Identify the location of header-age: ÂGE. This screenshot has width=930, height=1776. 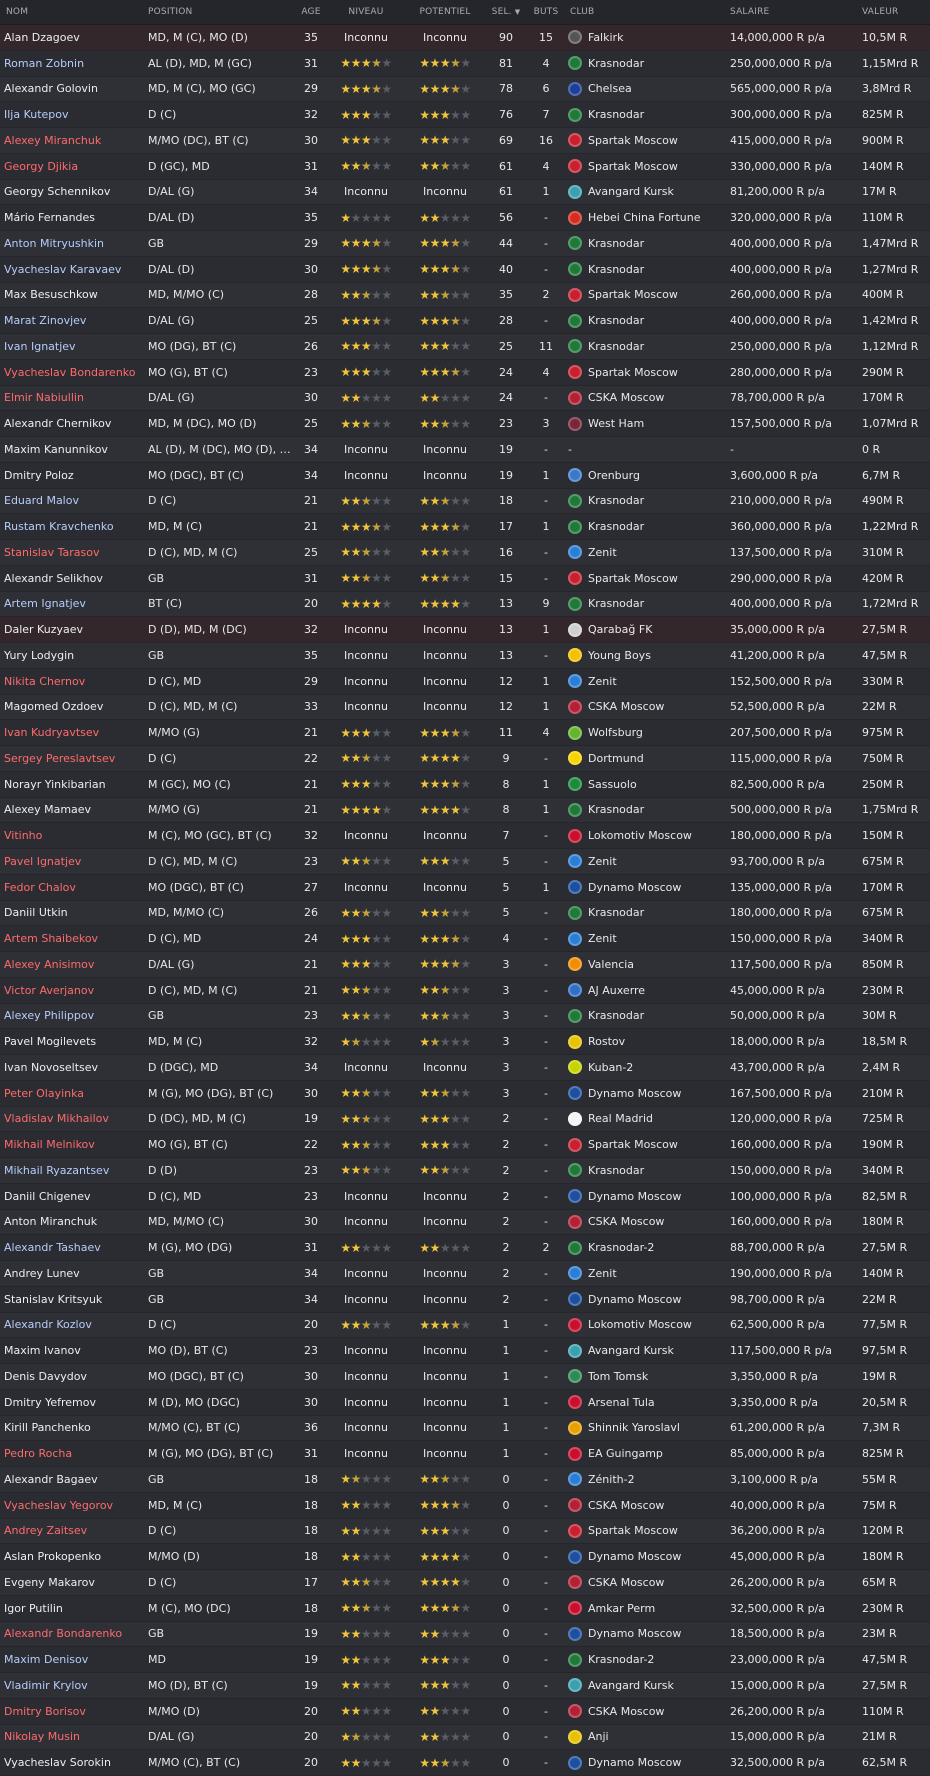
(311, 12).